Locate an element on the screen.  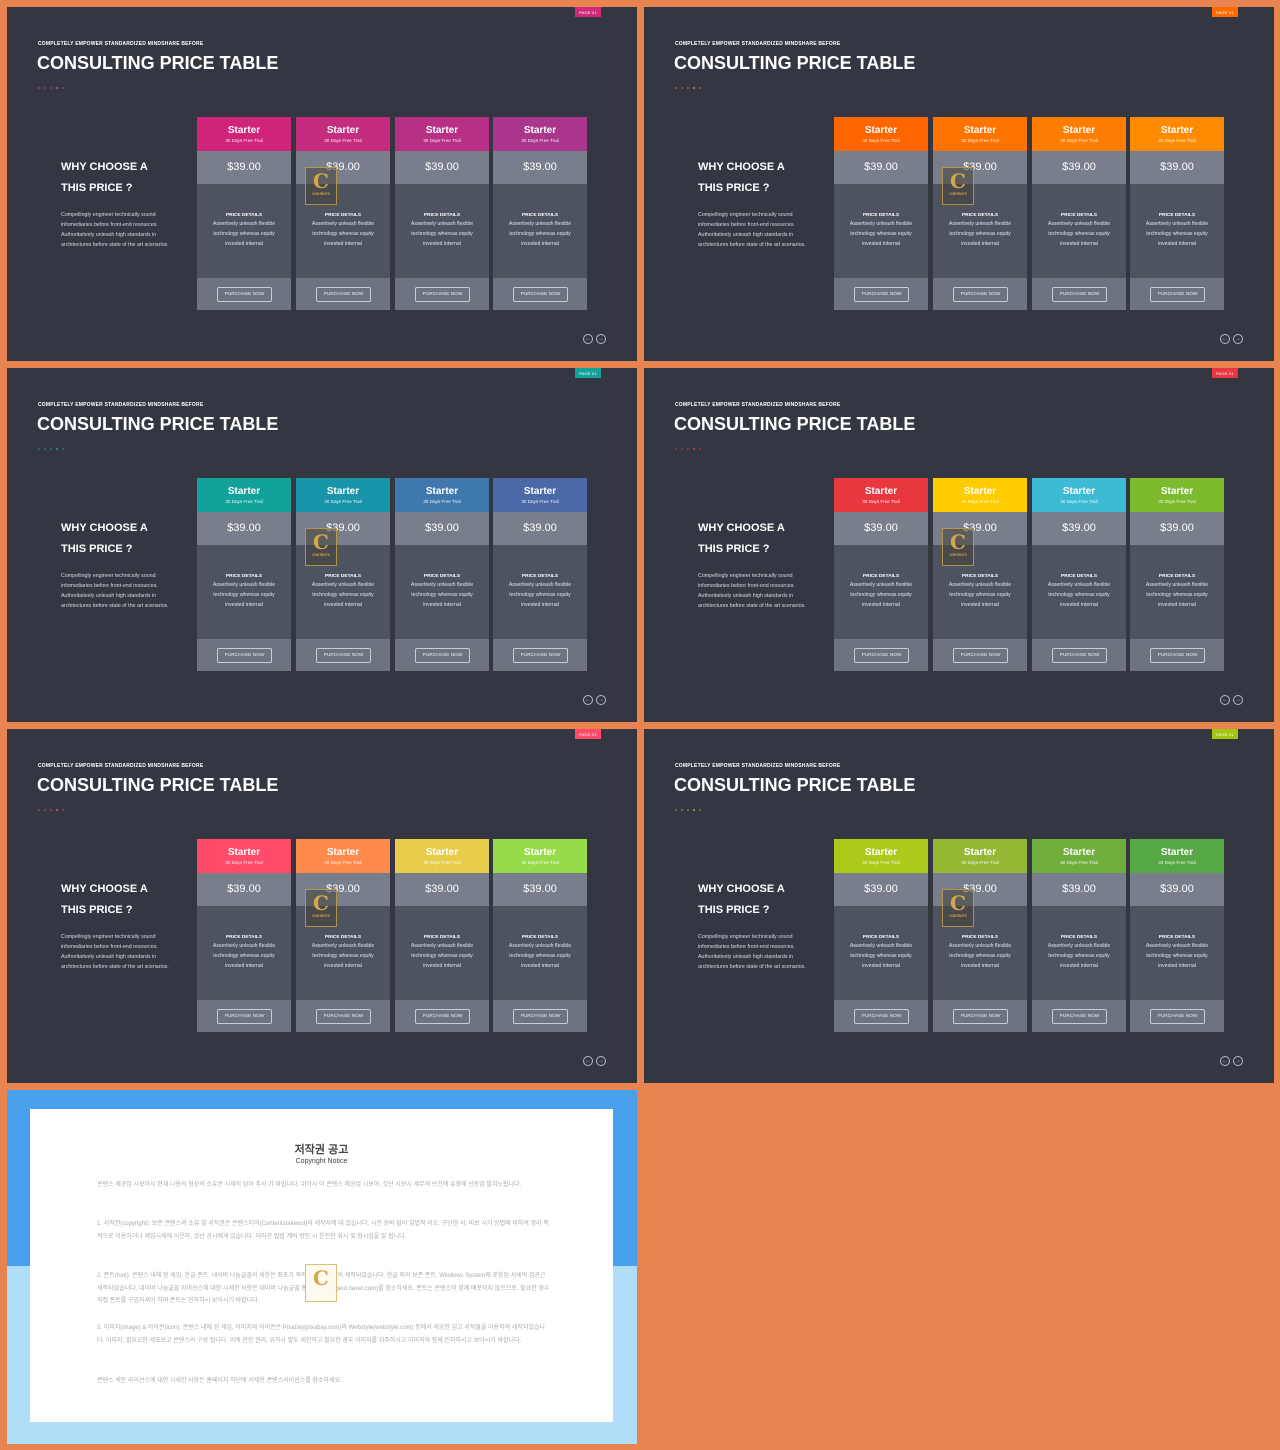
contents-logo-icon: C is located at coordinates (321, 1283).